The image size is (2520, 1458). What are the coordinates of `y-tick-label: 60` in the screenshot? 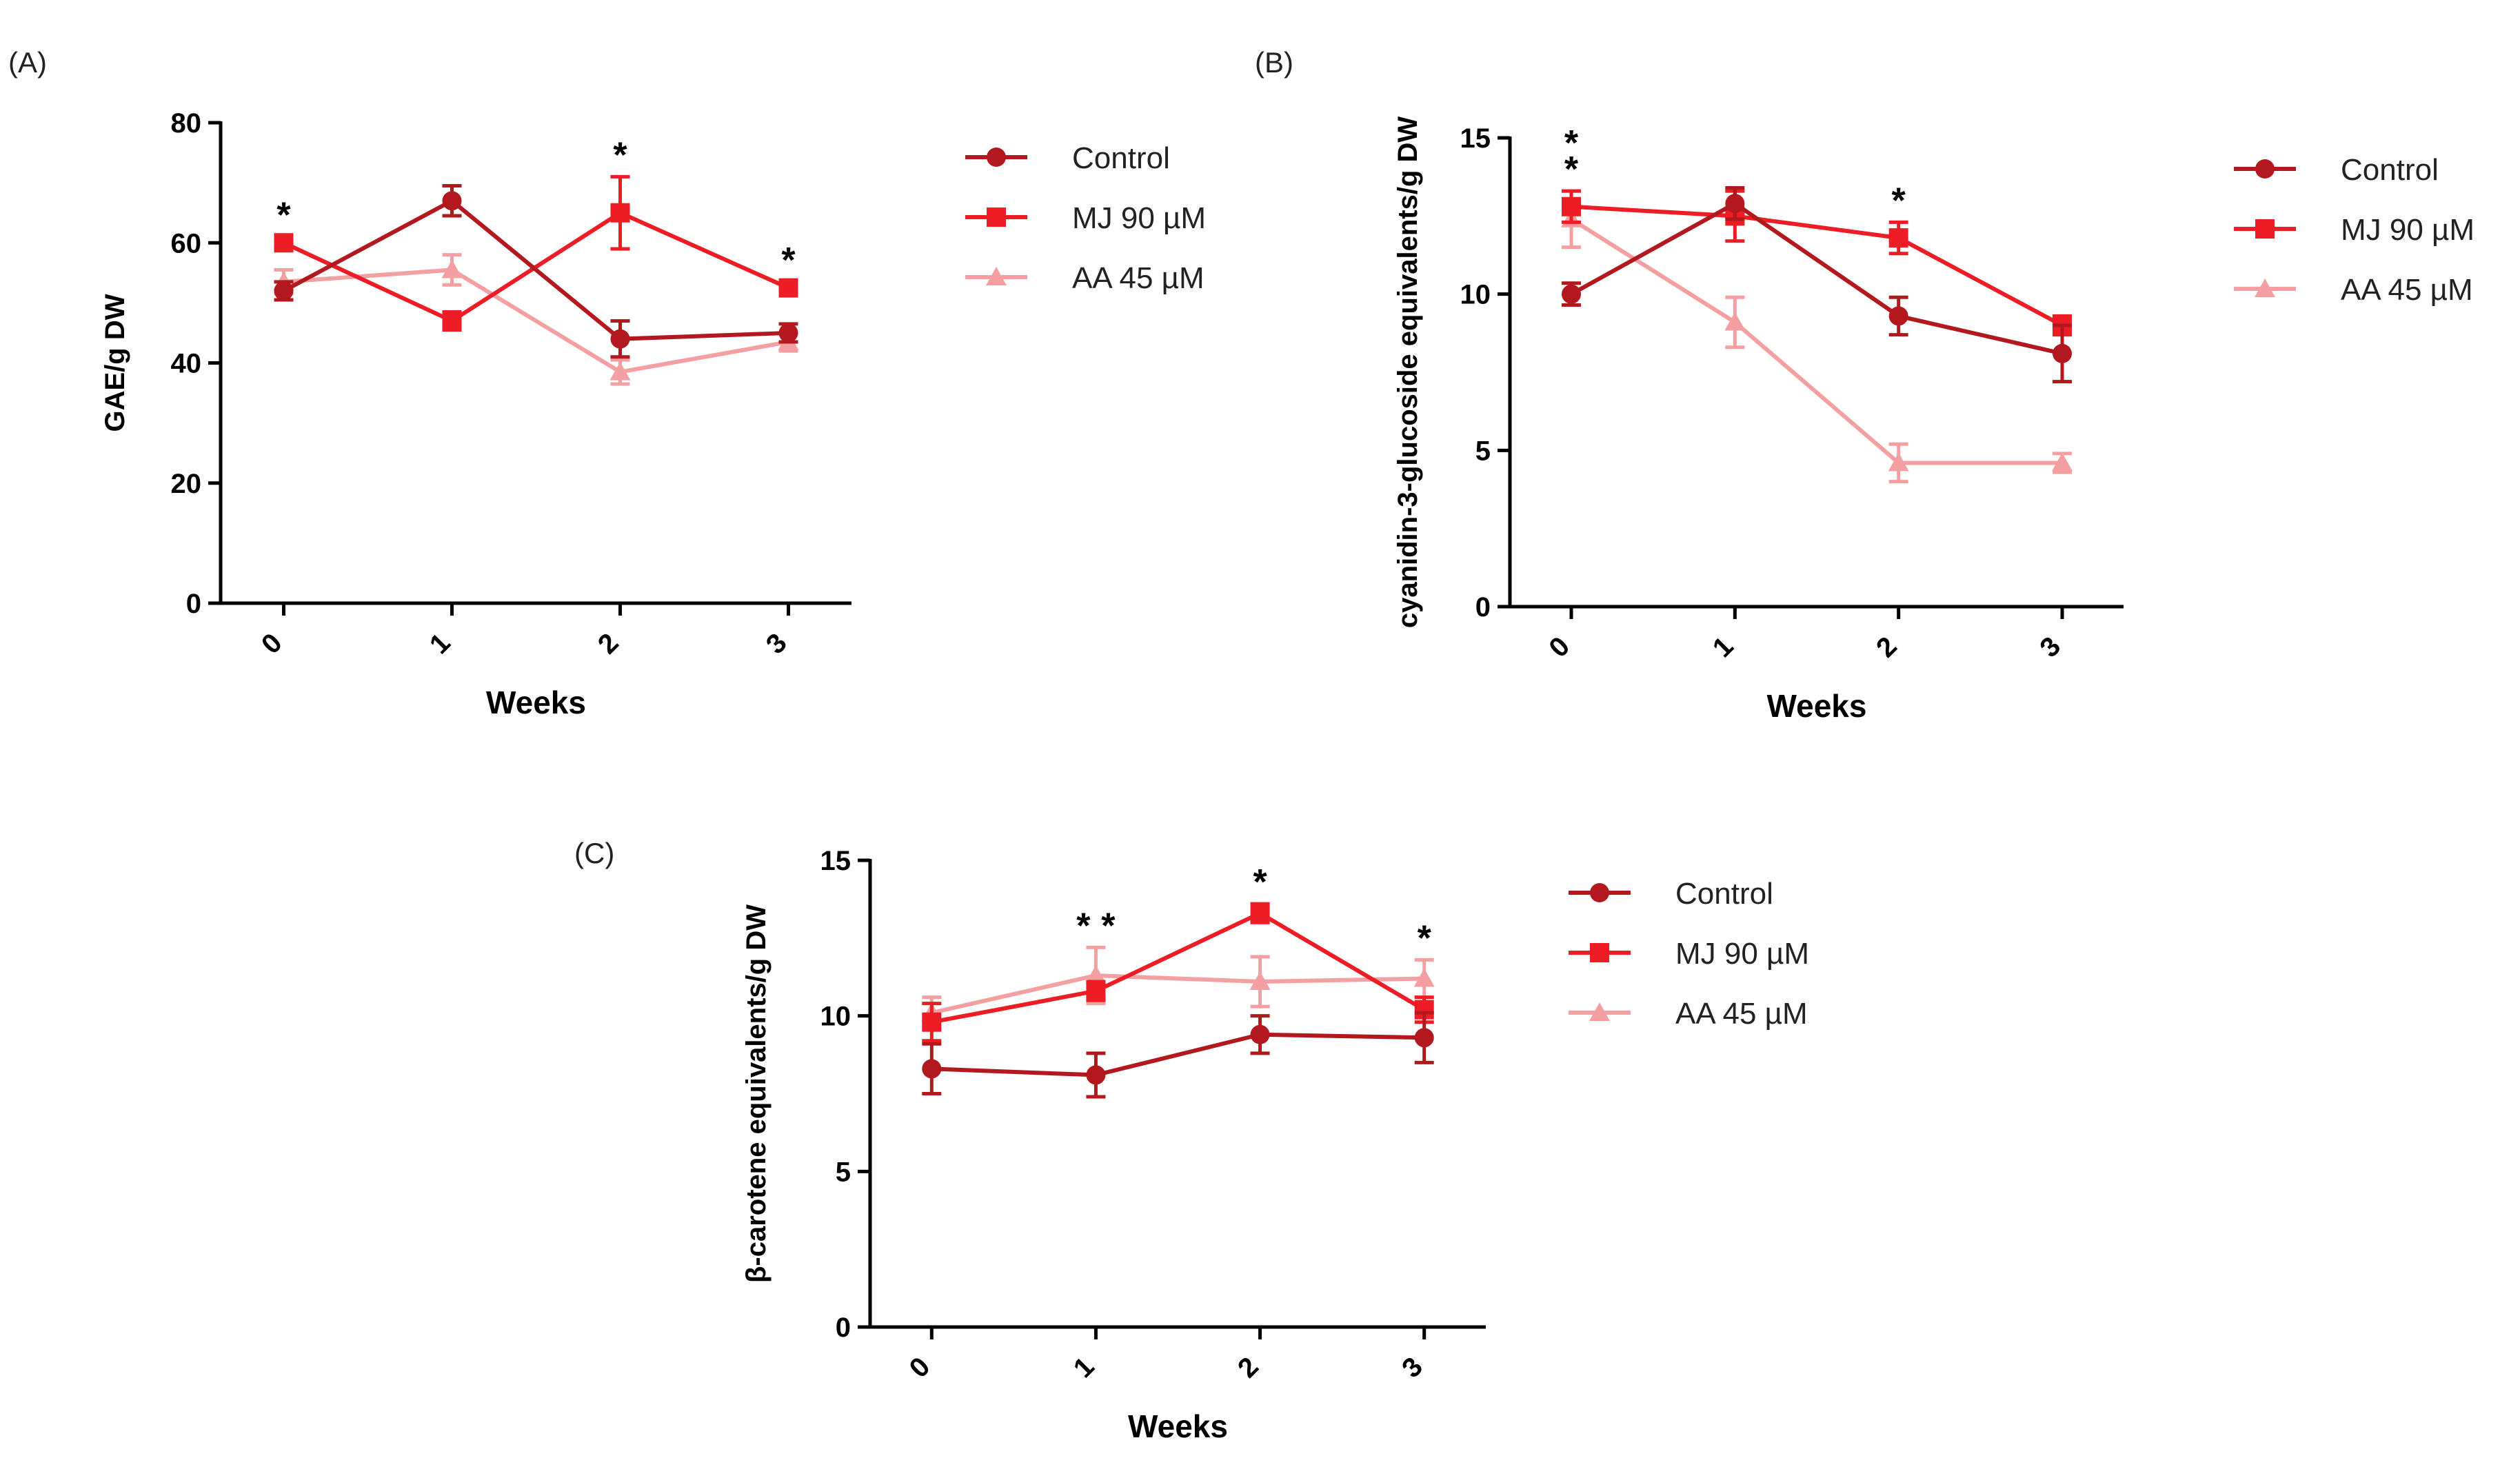 It's located at (186, 243).